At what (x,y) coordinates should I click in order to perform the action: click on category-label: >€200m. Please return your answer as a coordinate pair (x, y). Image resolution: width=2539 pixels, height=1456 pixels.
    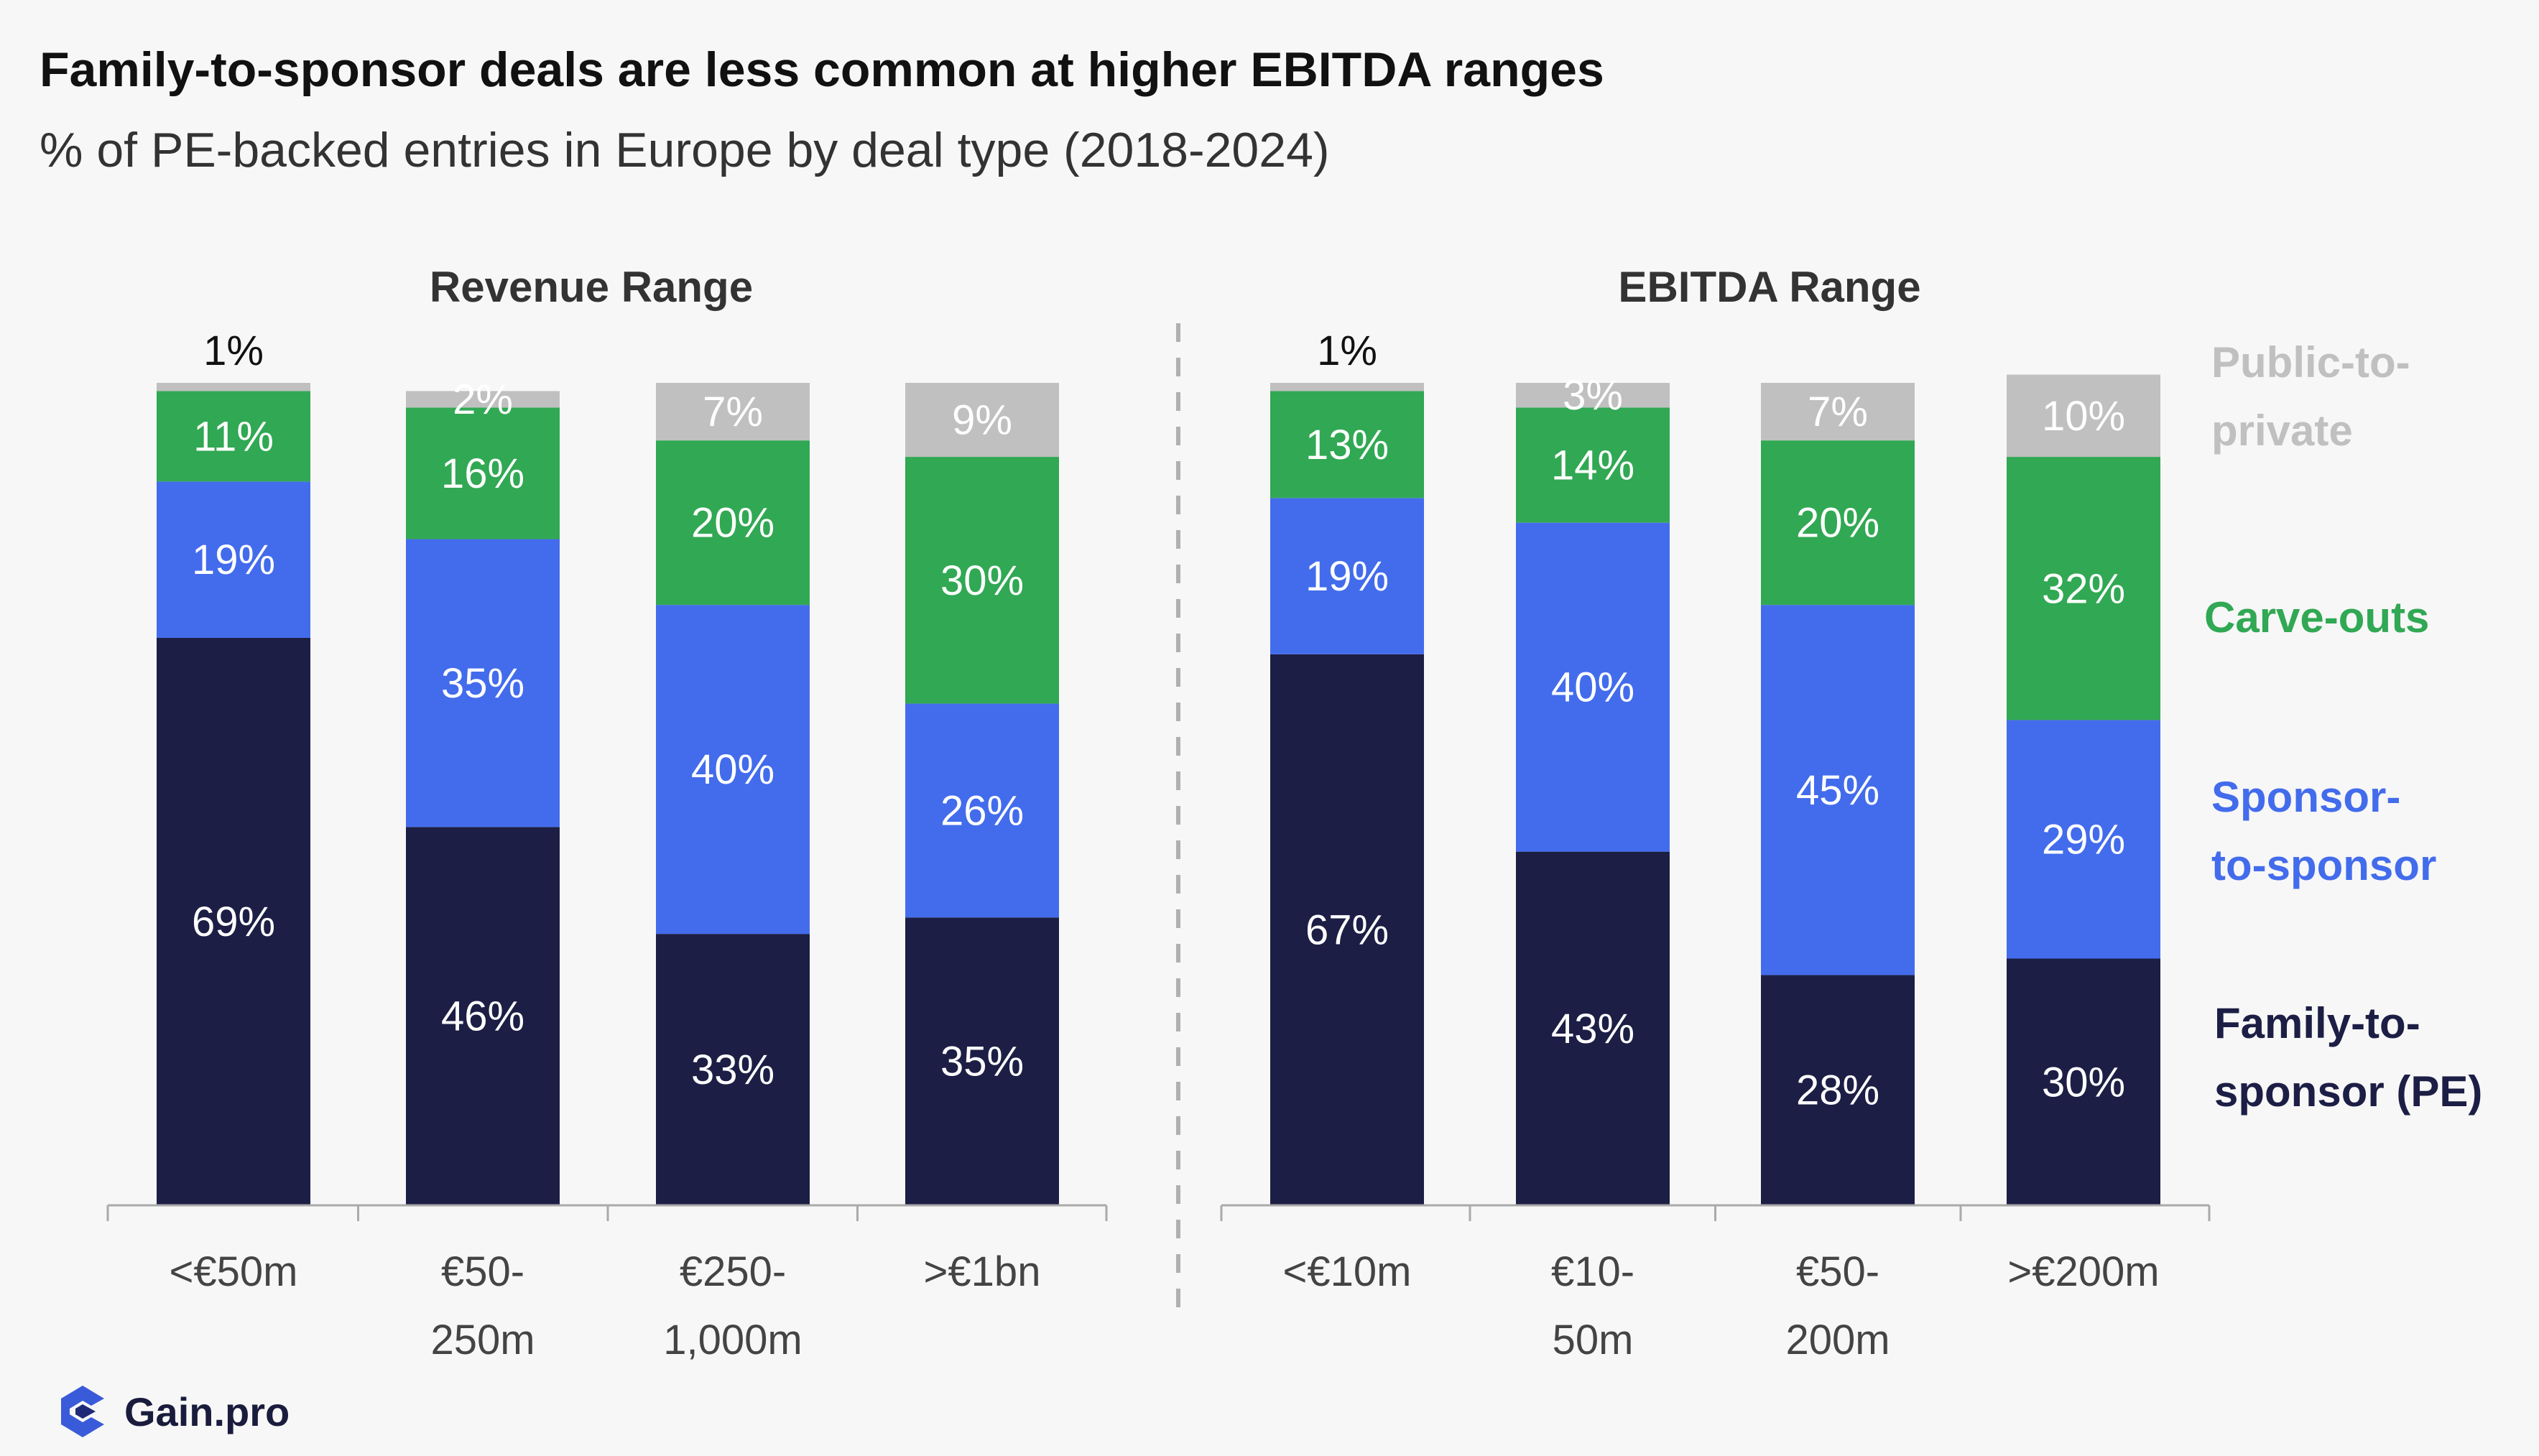
    Looking at the image, I should click on (2083, 1271).